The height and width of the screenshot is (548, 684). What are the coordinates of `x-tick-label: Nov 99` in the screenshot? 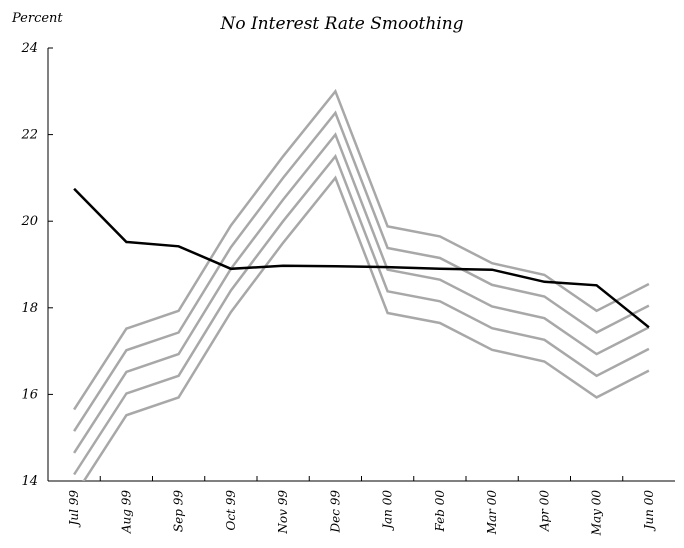 It's located at (283, 512).